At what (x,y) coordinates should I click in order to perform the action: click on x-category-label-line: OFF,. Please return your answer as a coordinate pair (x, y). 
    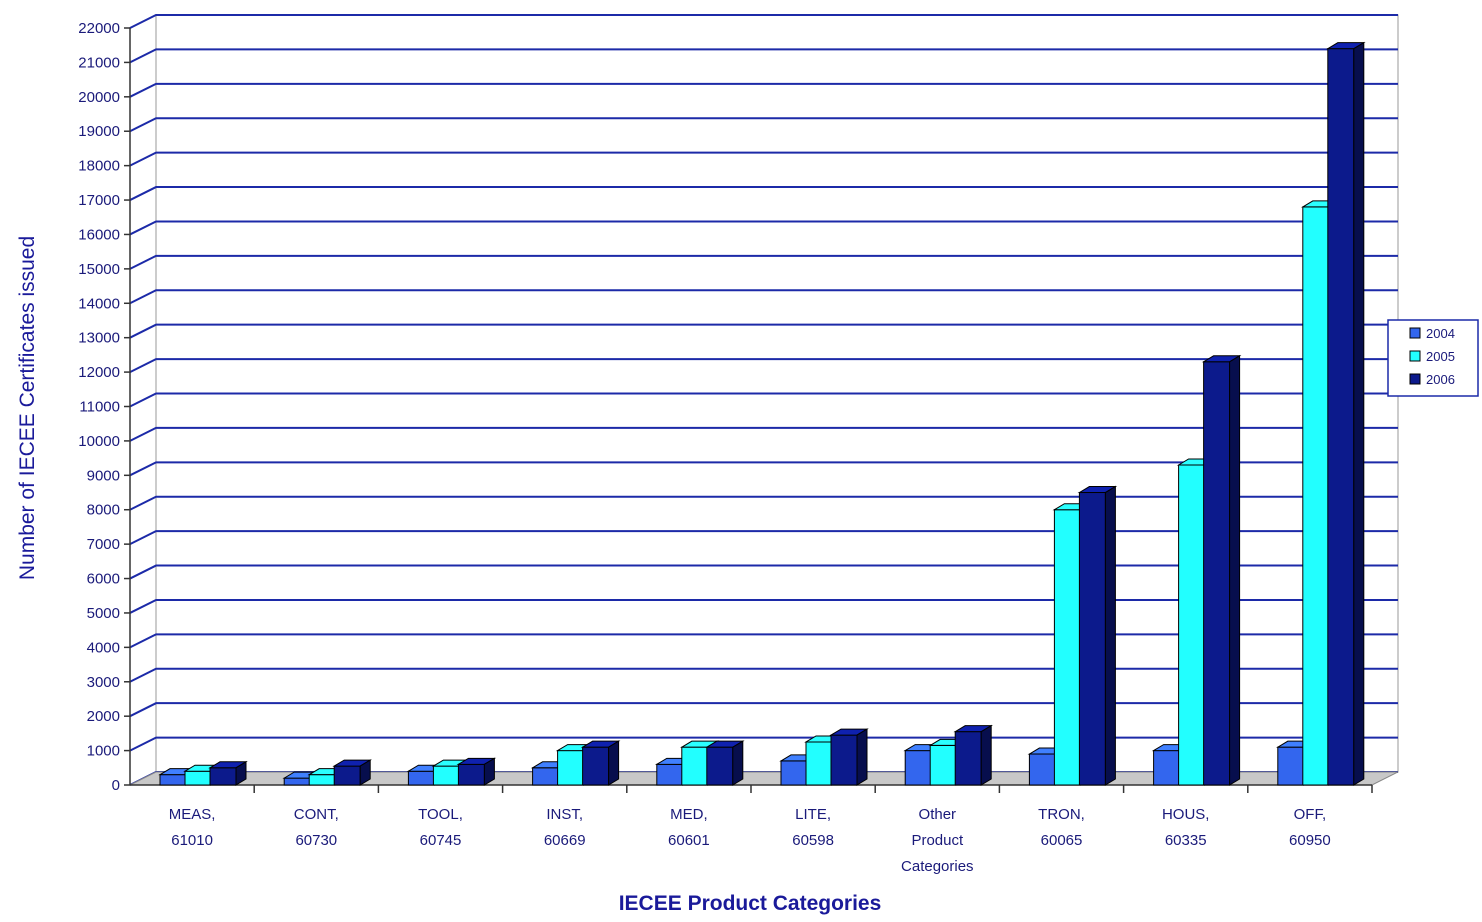
    Looking at the image, I should click on (1310, 814).